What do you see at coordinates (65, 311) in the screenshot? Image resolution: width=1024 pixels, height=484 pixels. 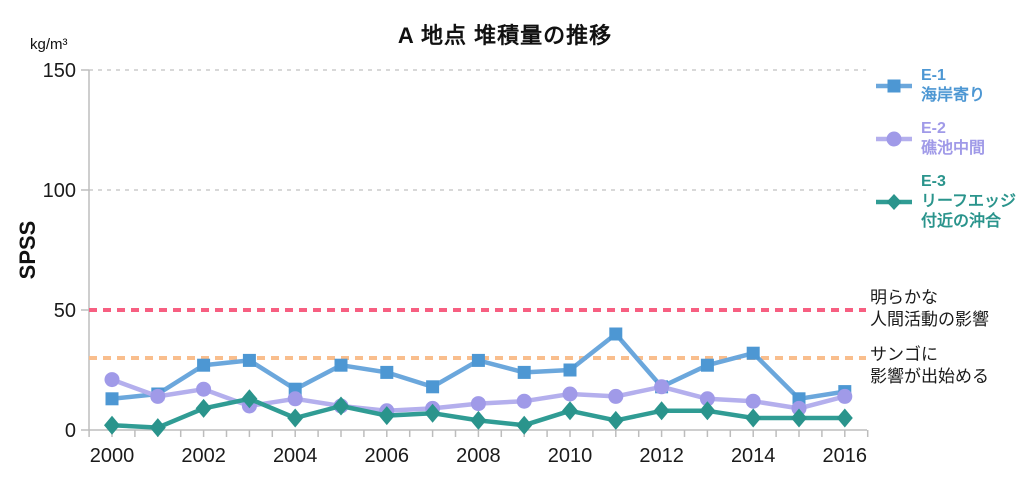 I see `y-tick-label: 50` at bounding box center [65, 311].